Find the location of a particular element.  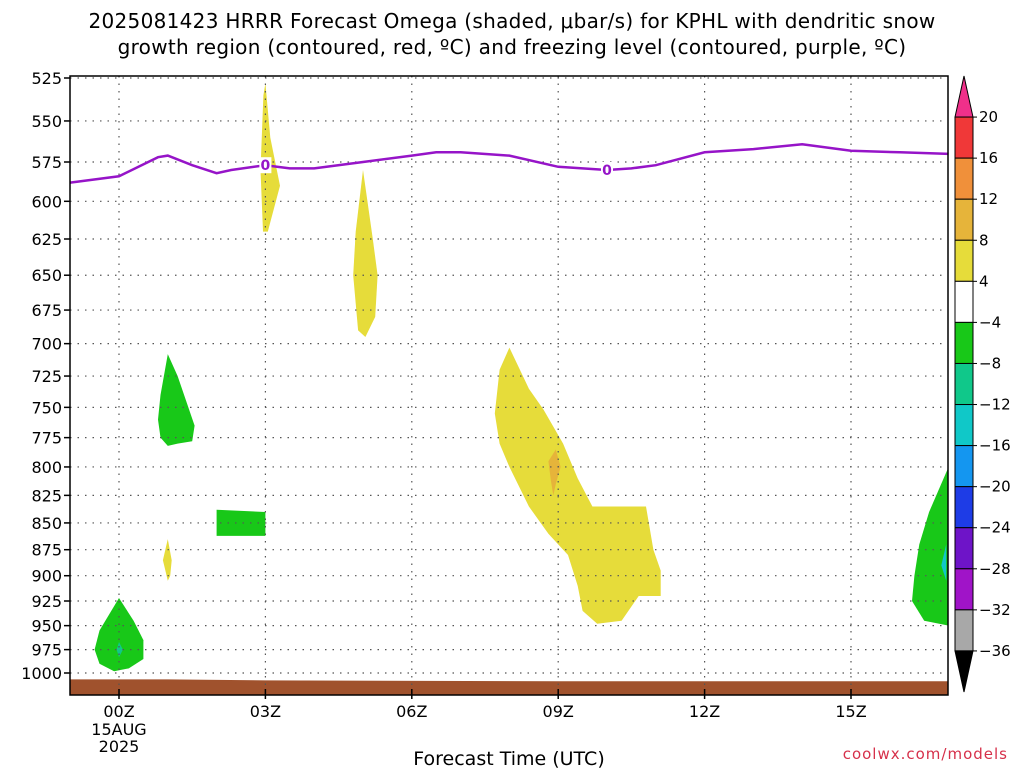

freezing-level-line is located at coordinates (509, 163).